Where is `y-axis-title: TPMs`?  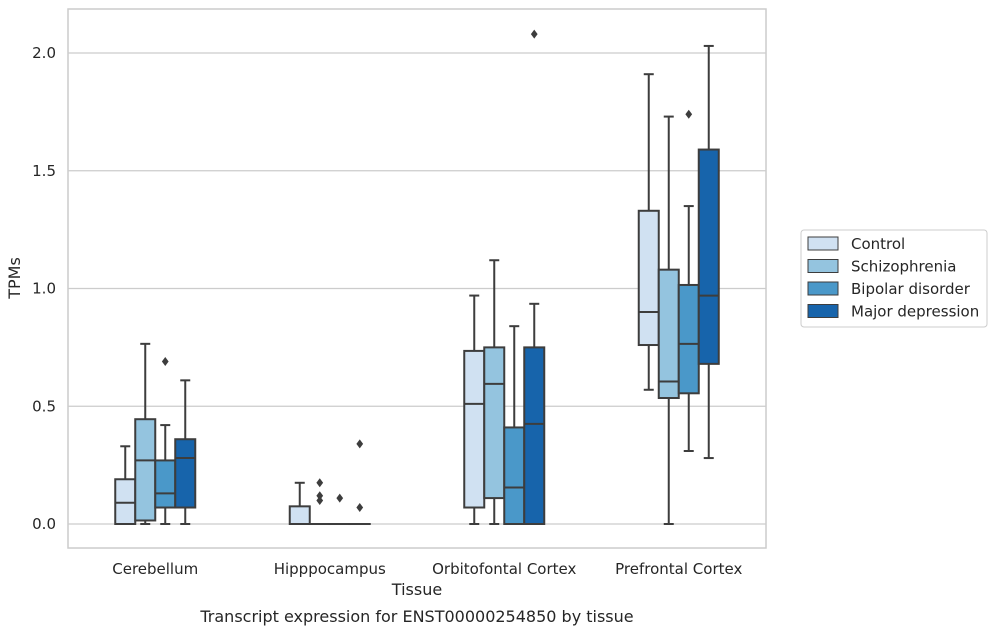
y-axis-title: TPMs is located at coordinates (14, 278).